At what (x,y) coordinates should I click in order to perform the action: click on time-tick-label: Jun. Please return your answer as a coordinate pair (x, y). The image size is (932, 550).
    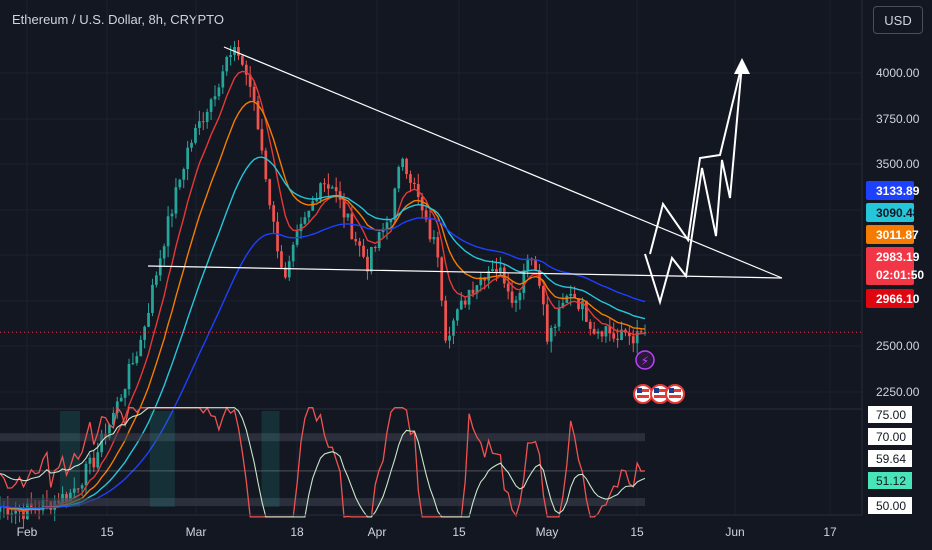
    Looking at the image, I should click on (734, 532).